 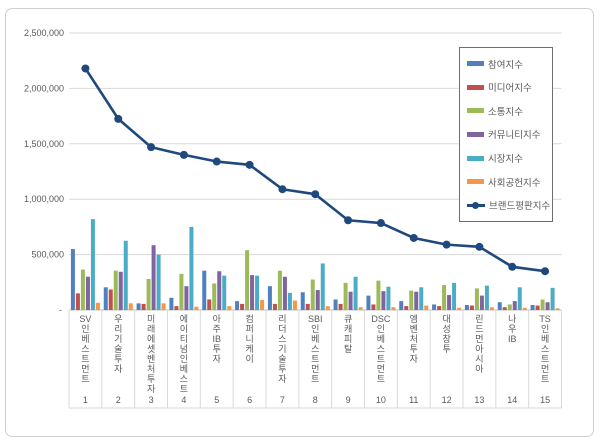 I want to click on y-tick-label: 2,500,000, so click(x=44, y=33).